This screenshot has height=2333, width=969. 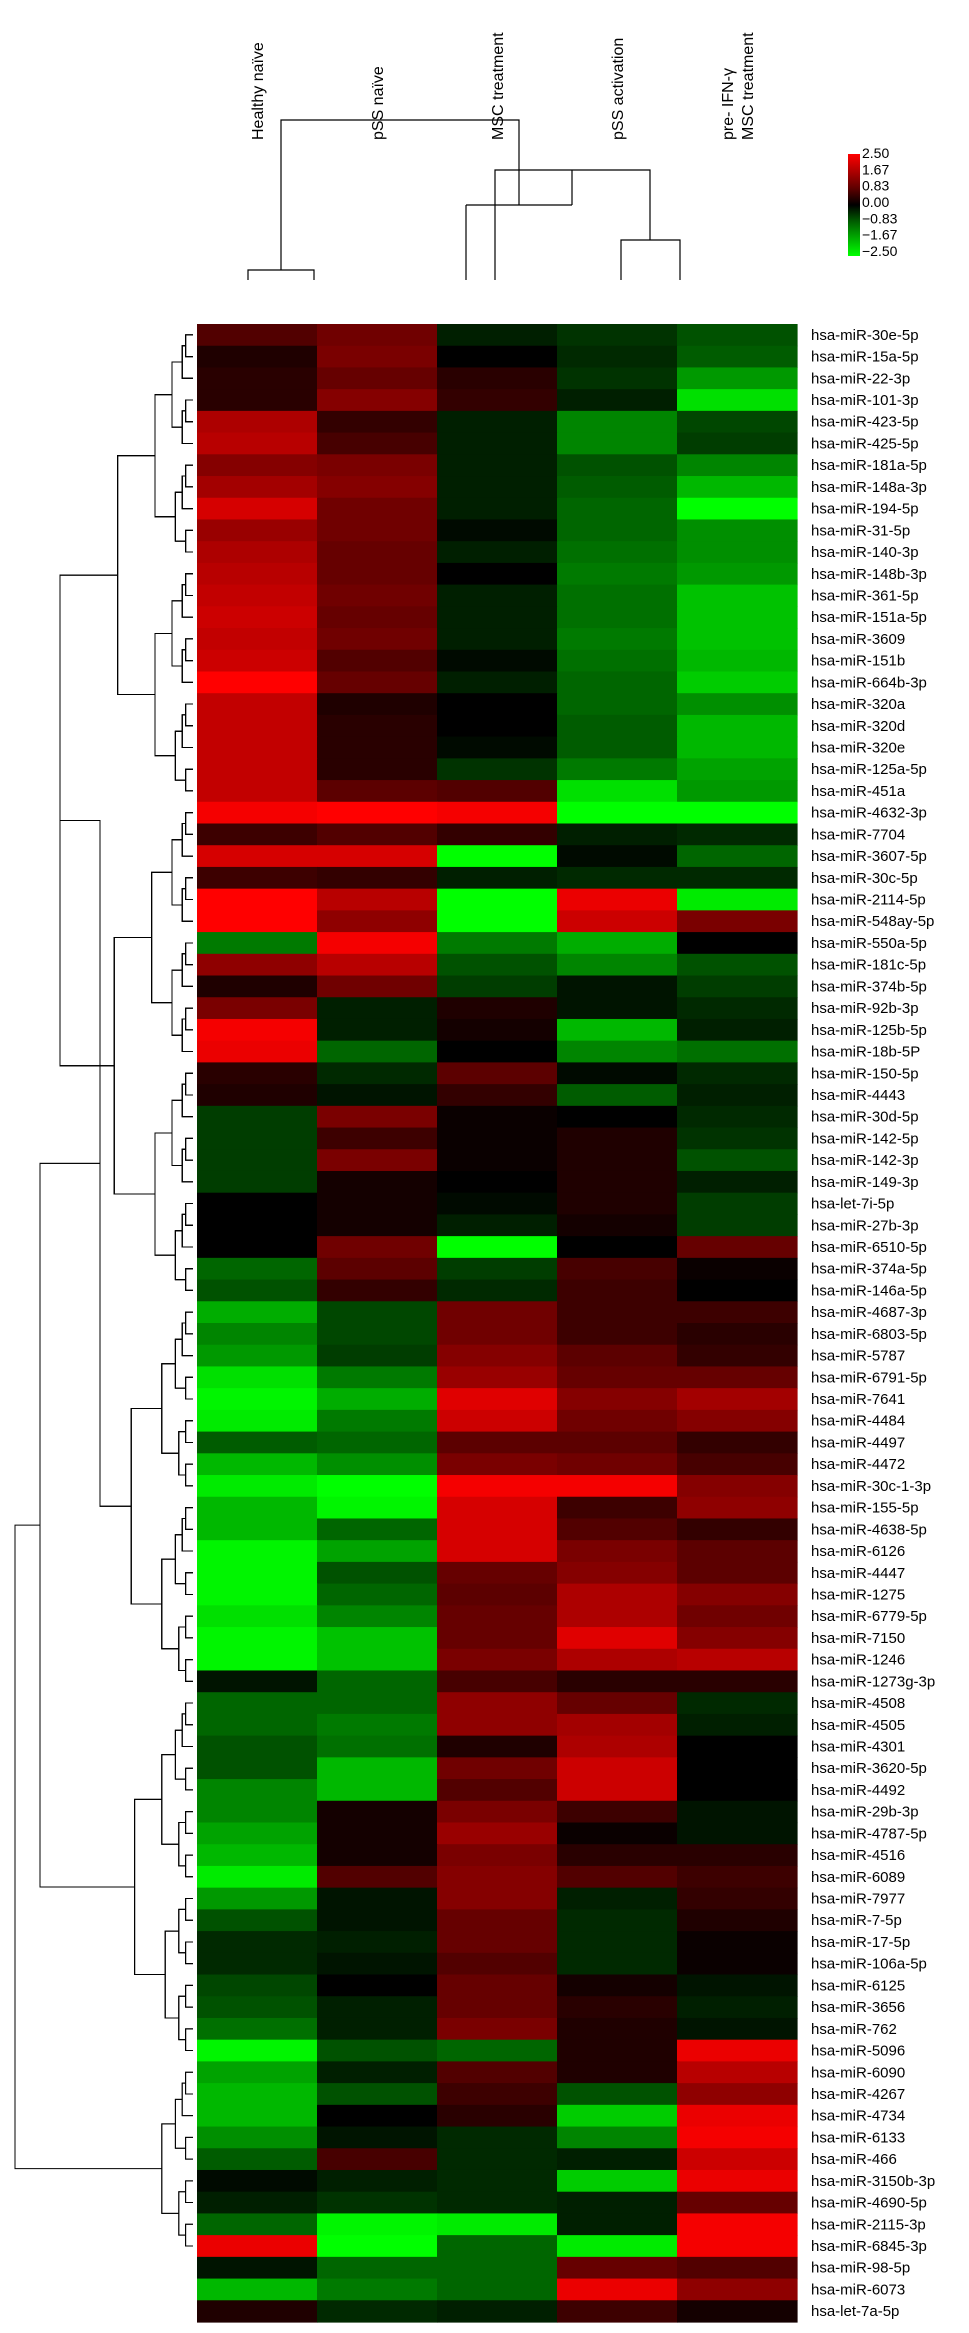 I want to click on legend-tick-label: 0.83, so click(x=875, y=186).